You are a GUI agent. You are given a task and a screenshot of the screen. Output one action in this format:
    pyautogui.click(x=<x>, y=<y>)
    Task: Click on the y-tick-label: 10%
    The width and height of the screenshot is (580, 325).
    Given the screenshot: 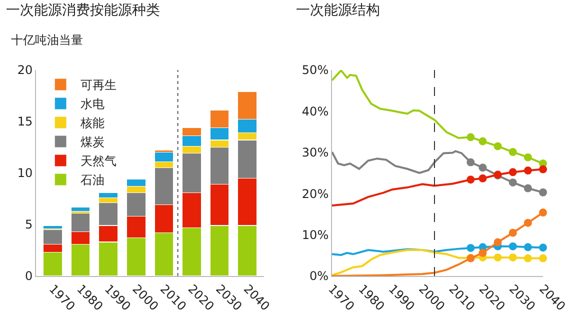 What is the action you would take?
    pyautogui.click(x=315, y=235)
    